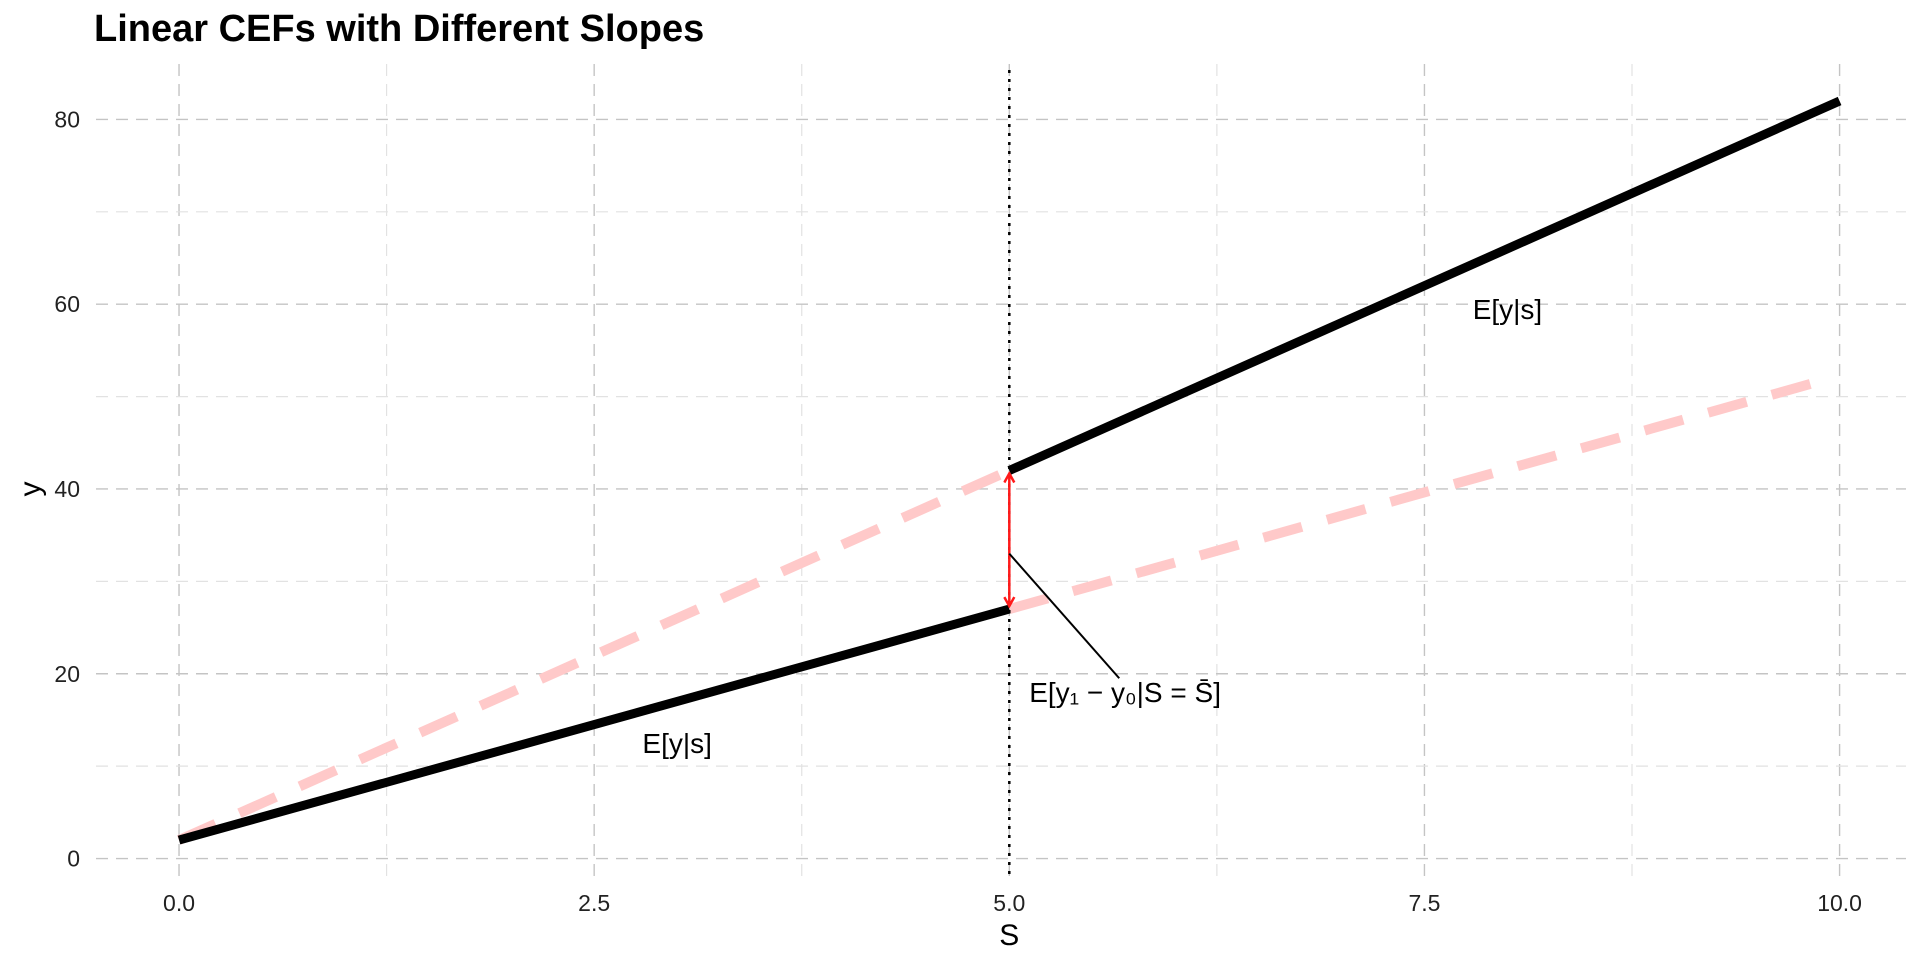  Describe the element at coordinates (30, 488) in the screenshot. I see `y-axis-title: y` at that location.